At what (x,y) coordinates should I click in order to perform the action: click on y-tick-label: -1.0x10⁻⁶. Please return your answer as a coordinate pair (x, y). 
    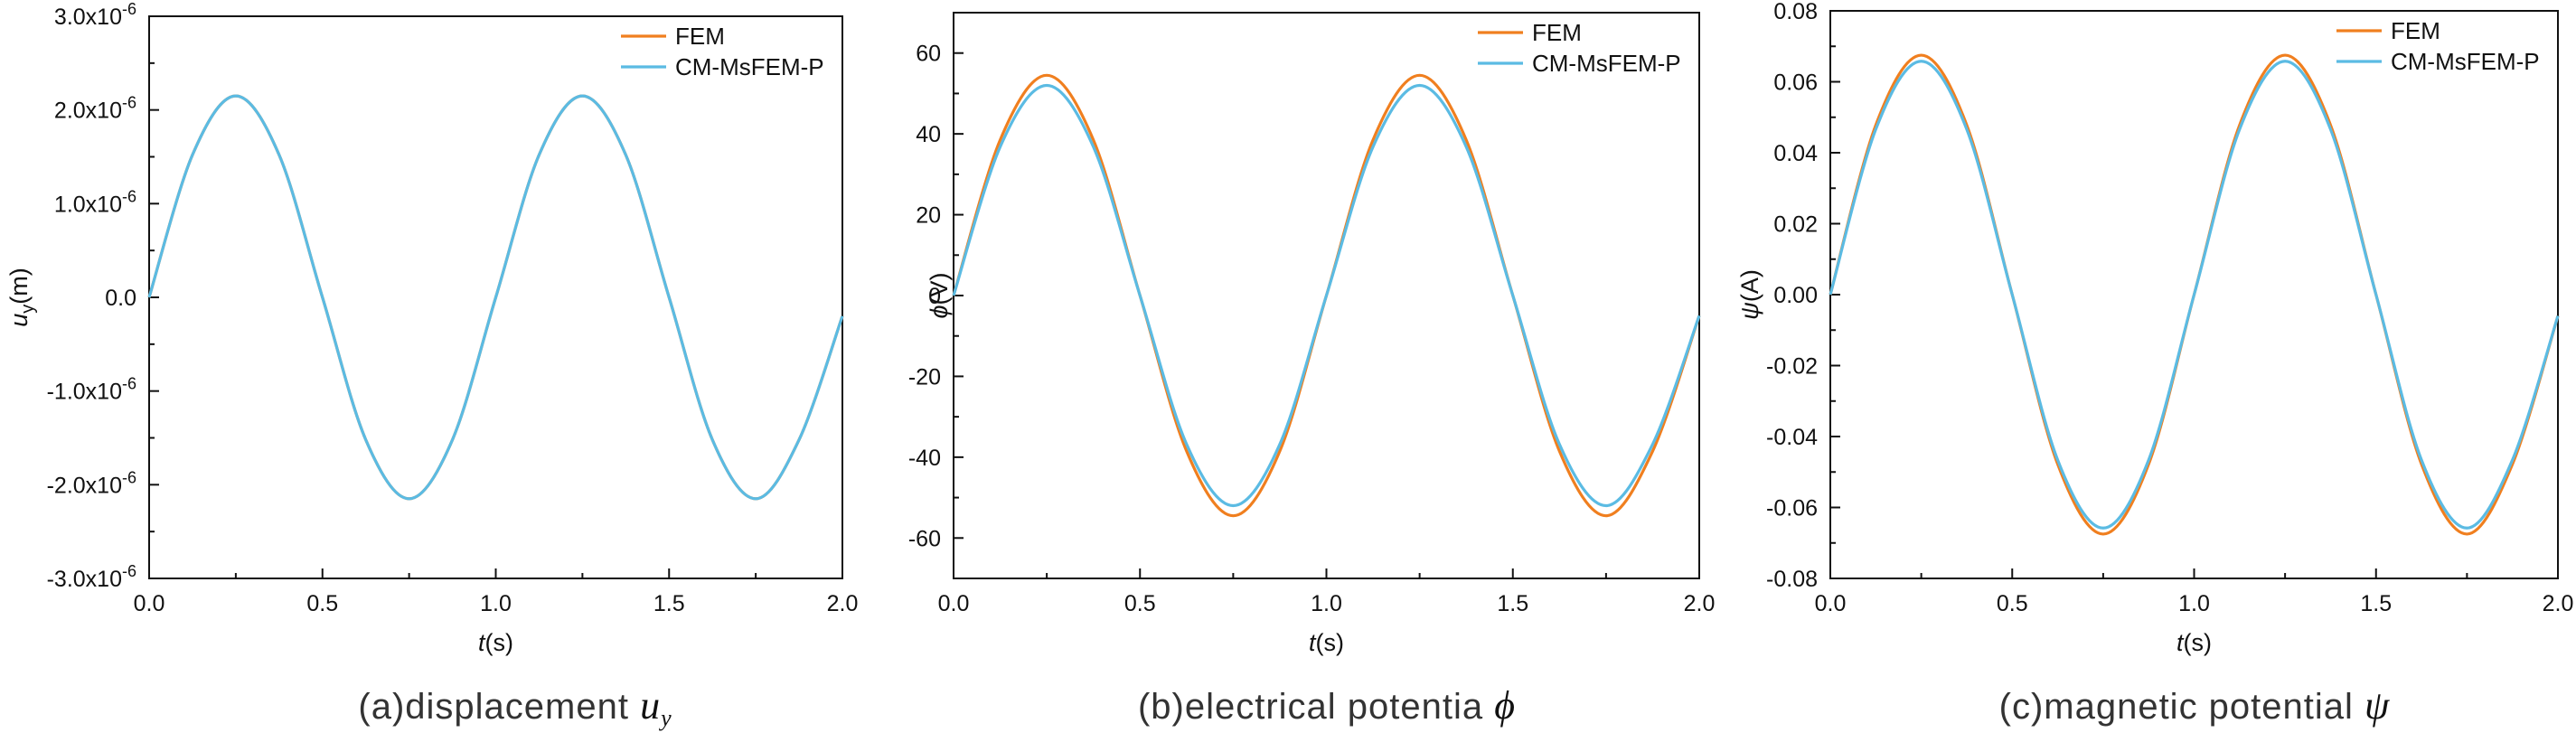
    Looking at the image, I should click on (91, 390).